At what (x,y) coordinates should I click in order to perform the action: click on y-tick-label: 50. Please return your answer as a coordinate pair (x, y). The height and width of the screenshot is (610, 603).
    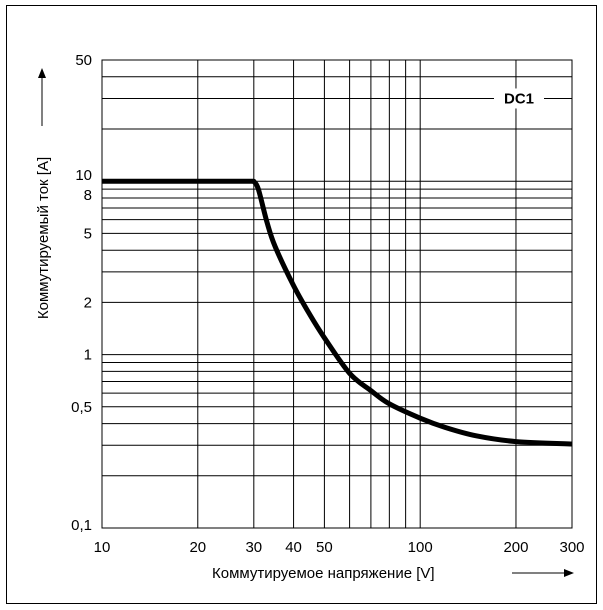
    Looking at the image, I should click on (83, 60).